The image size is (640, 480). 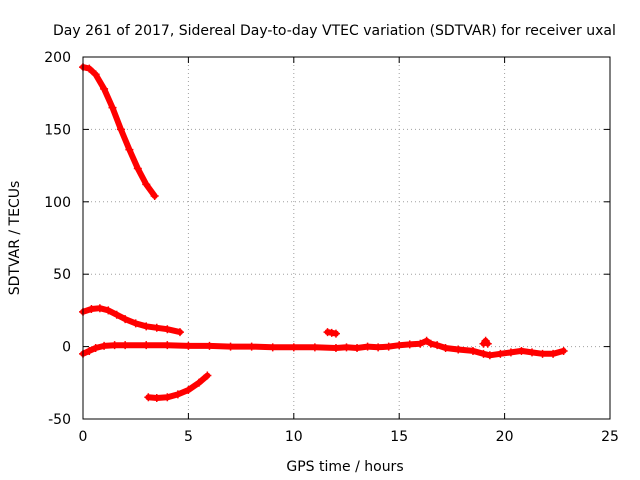 I want to click on series-spike, so click(x=485, y=342).